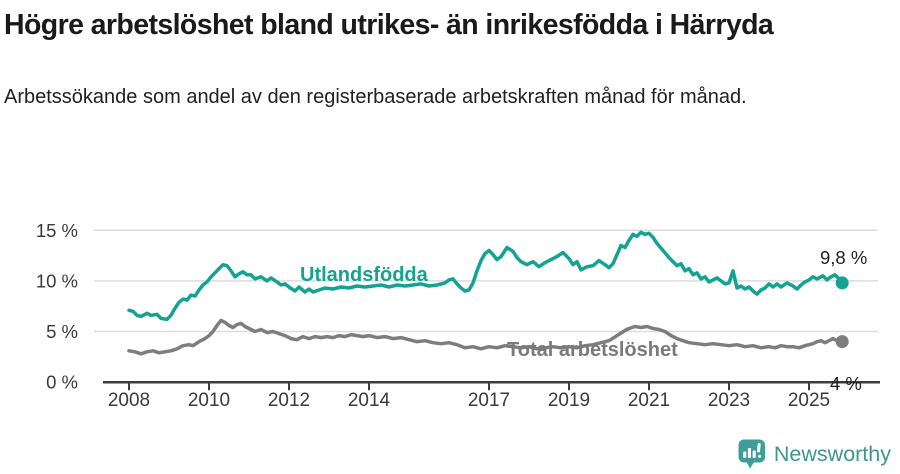 This screenshot has height=474, width=900. What do you see at coordinates (832, 453) in the screenshot?
I see `brand-name: Newsworthy` at bounding box center [832, 453].